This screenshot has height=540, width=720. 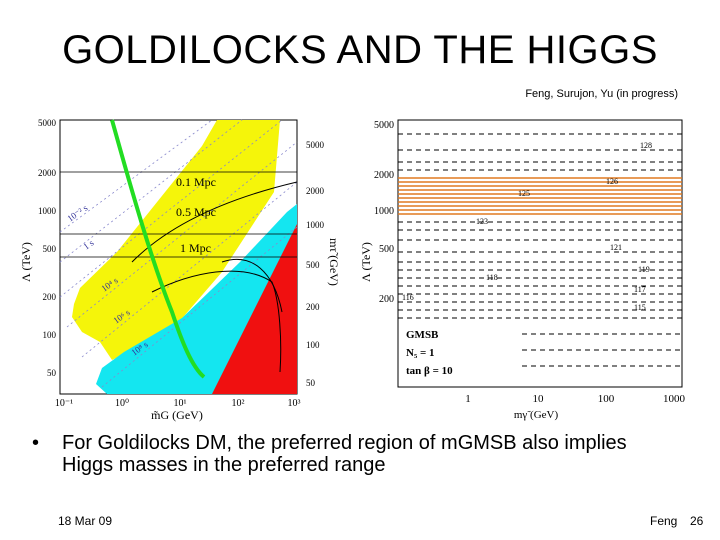 What do you see at coordinates (47, 123) in the screenshot?
I see `left-y-tick: 5000` at bounding box center [47, 123].